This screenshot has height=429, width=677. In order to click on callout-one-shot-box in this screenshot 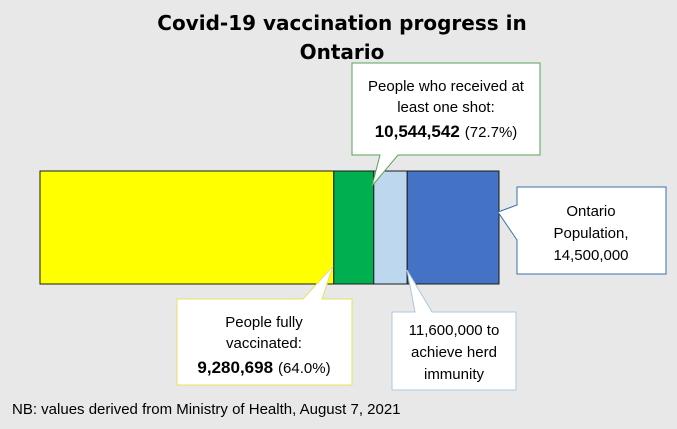, I will do `click(446, 124)`.